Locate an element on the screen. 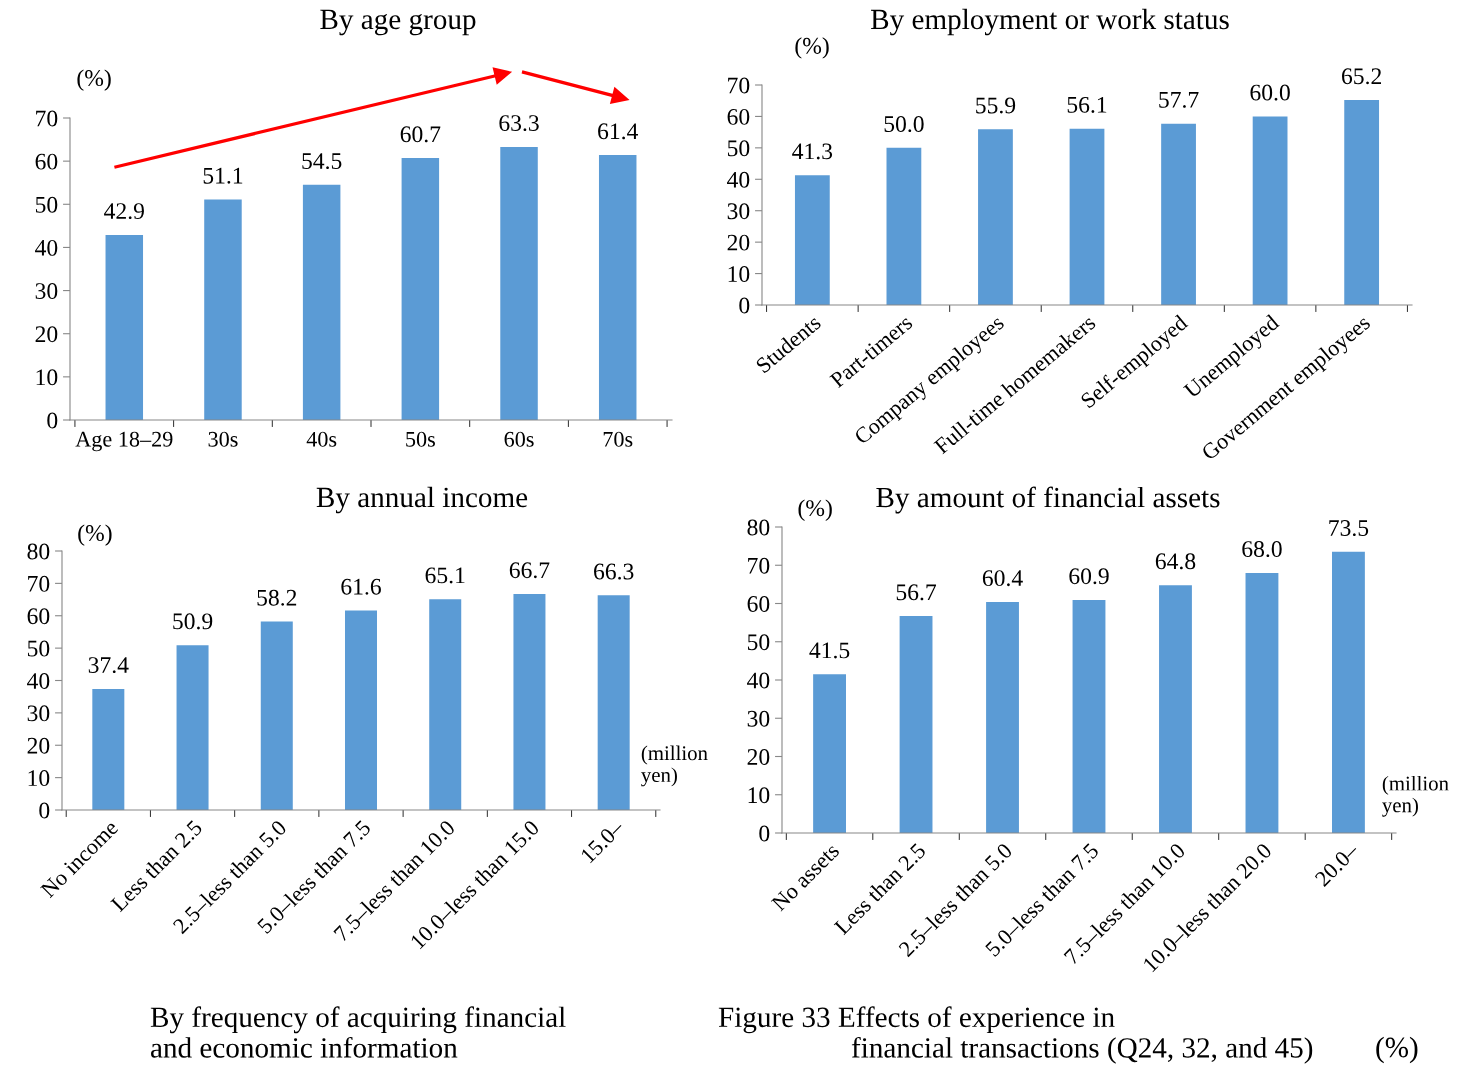  y-tick-label: 80 is located at coordinates (38, 551).